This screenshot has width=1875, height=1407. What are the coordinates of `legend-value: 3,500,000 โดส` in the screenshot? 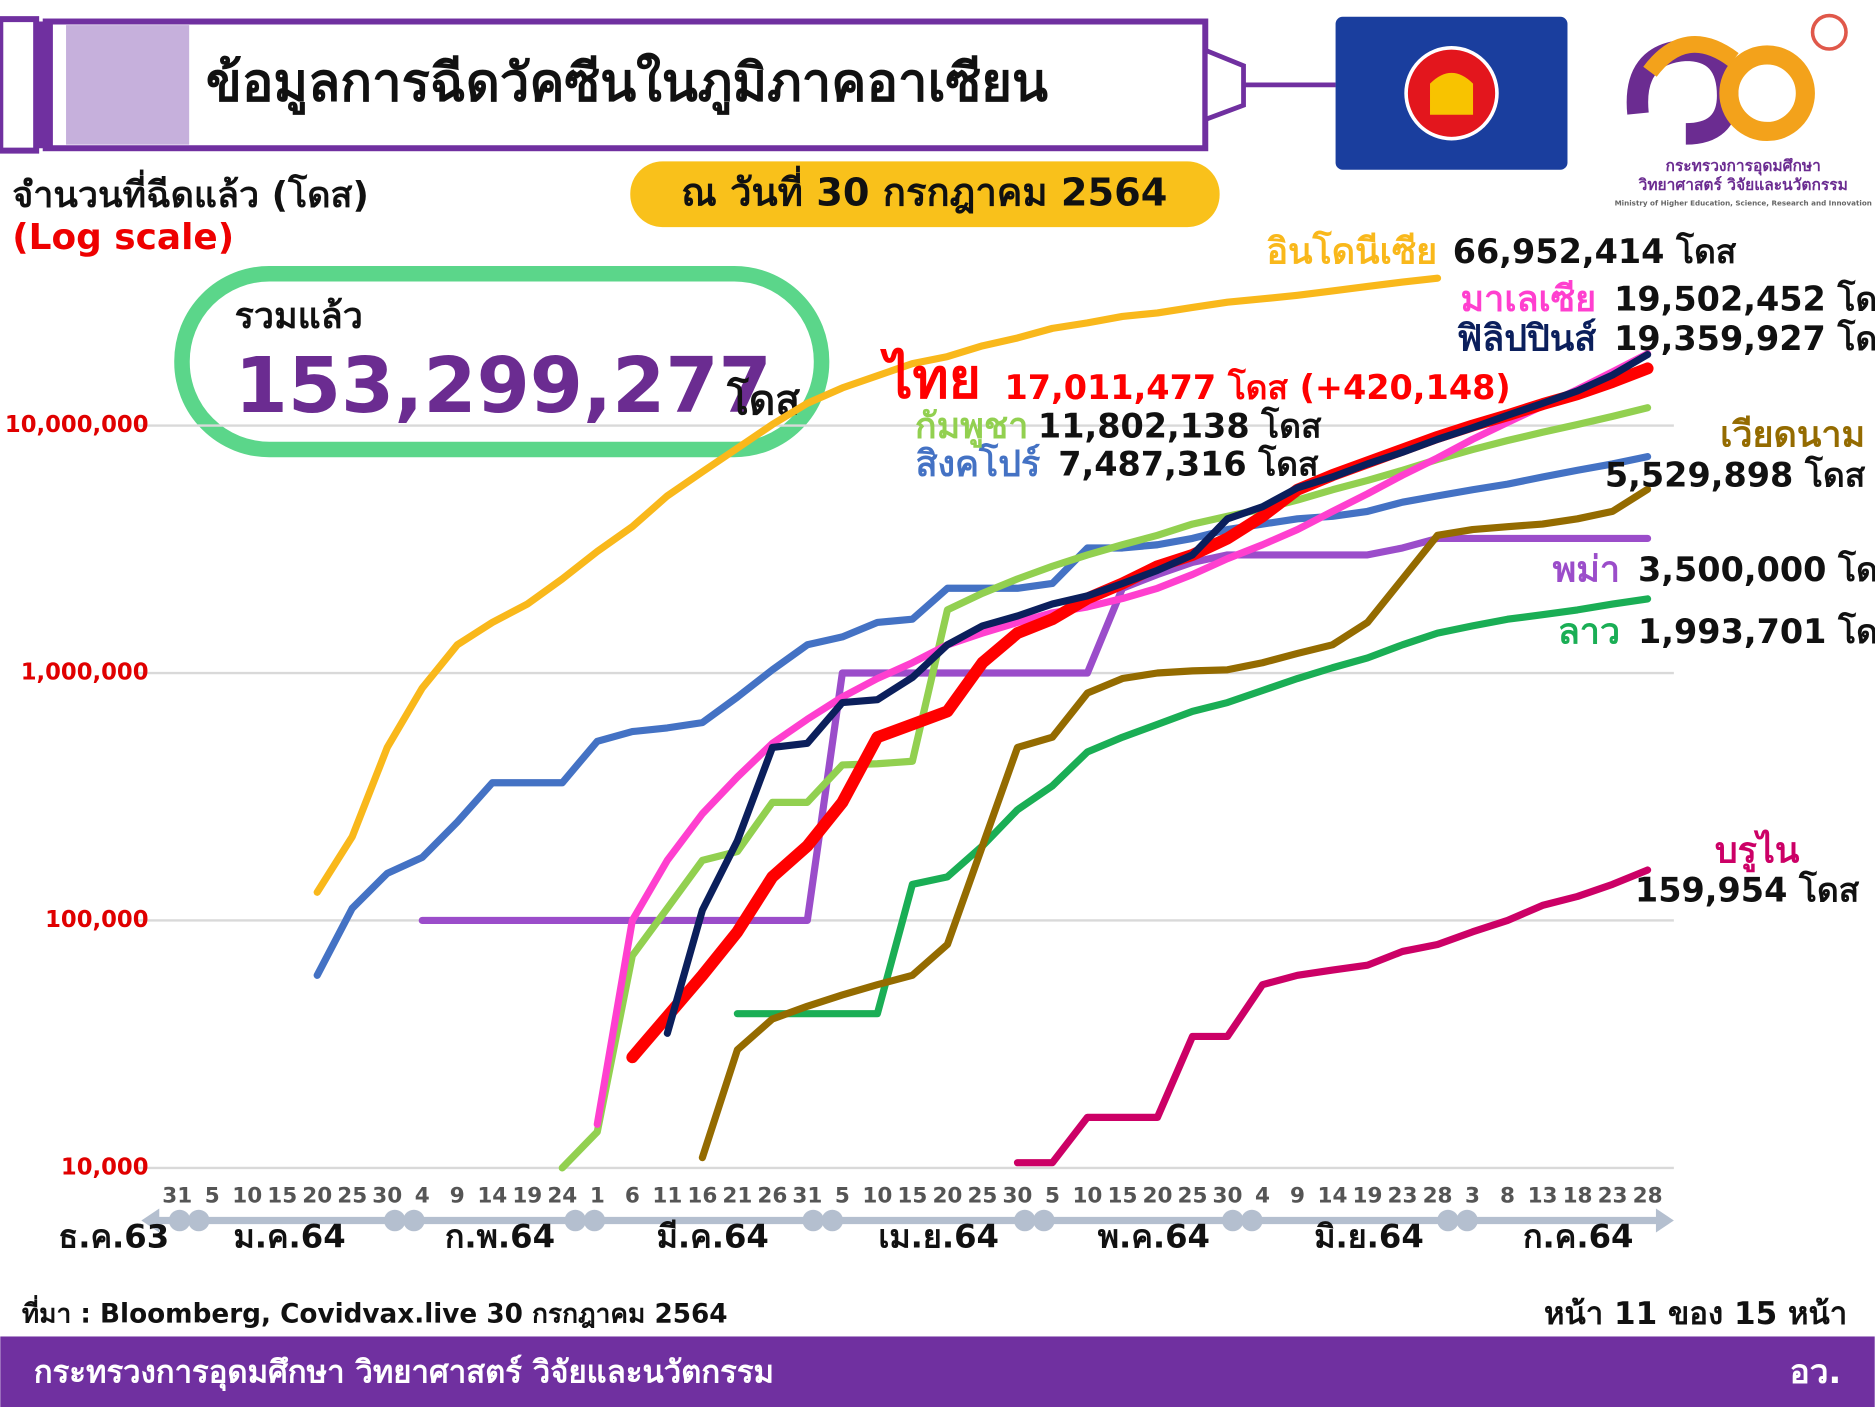 It's located at (1756, 569).